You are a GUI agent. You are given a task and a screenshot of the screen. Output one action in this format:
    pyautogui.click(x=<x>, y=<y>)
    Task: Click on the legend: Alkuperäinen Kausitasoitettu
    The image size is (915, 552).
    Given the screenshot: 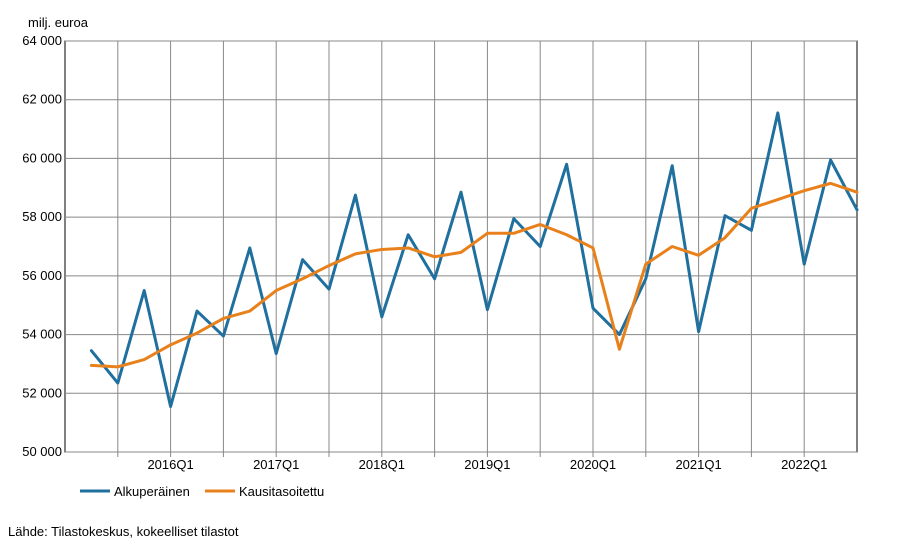 What is the action you would take?
    pyautogui.click(x=202, y=491)
    